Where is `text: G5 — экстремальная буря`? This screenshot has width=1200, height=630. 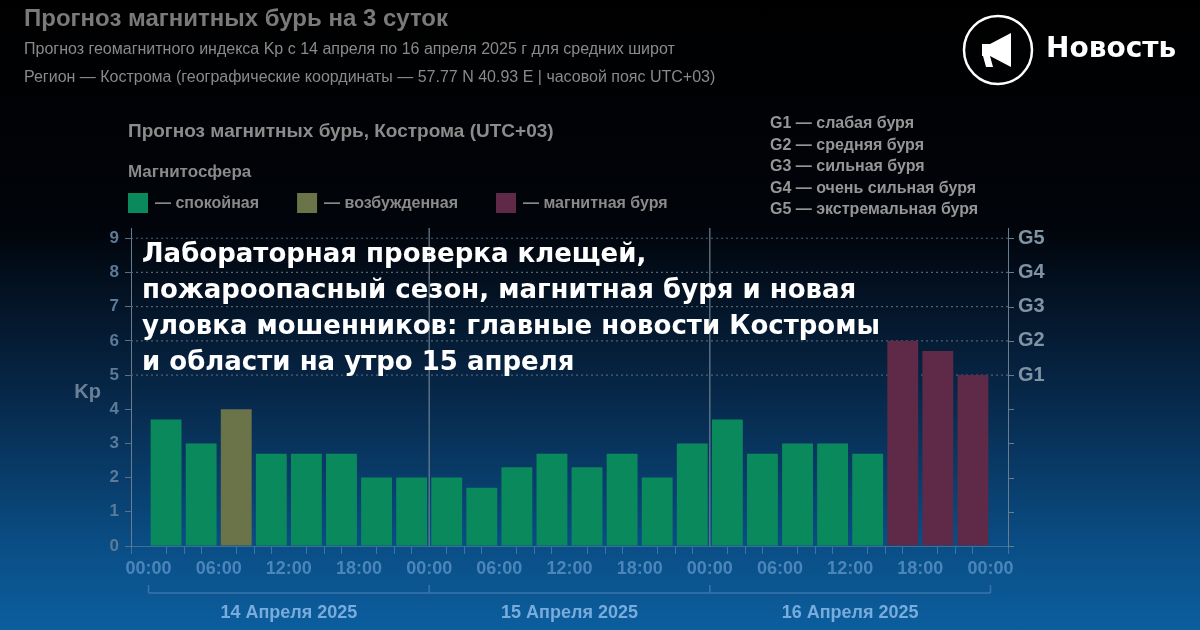
text: G5 — экстремальная буря is located at coordinates (874, 208).